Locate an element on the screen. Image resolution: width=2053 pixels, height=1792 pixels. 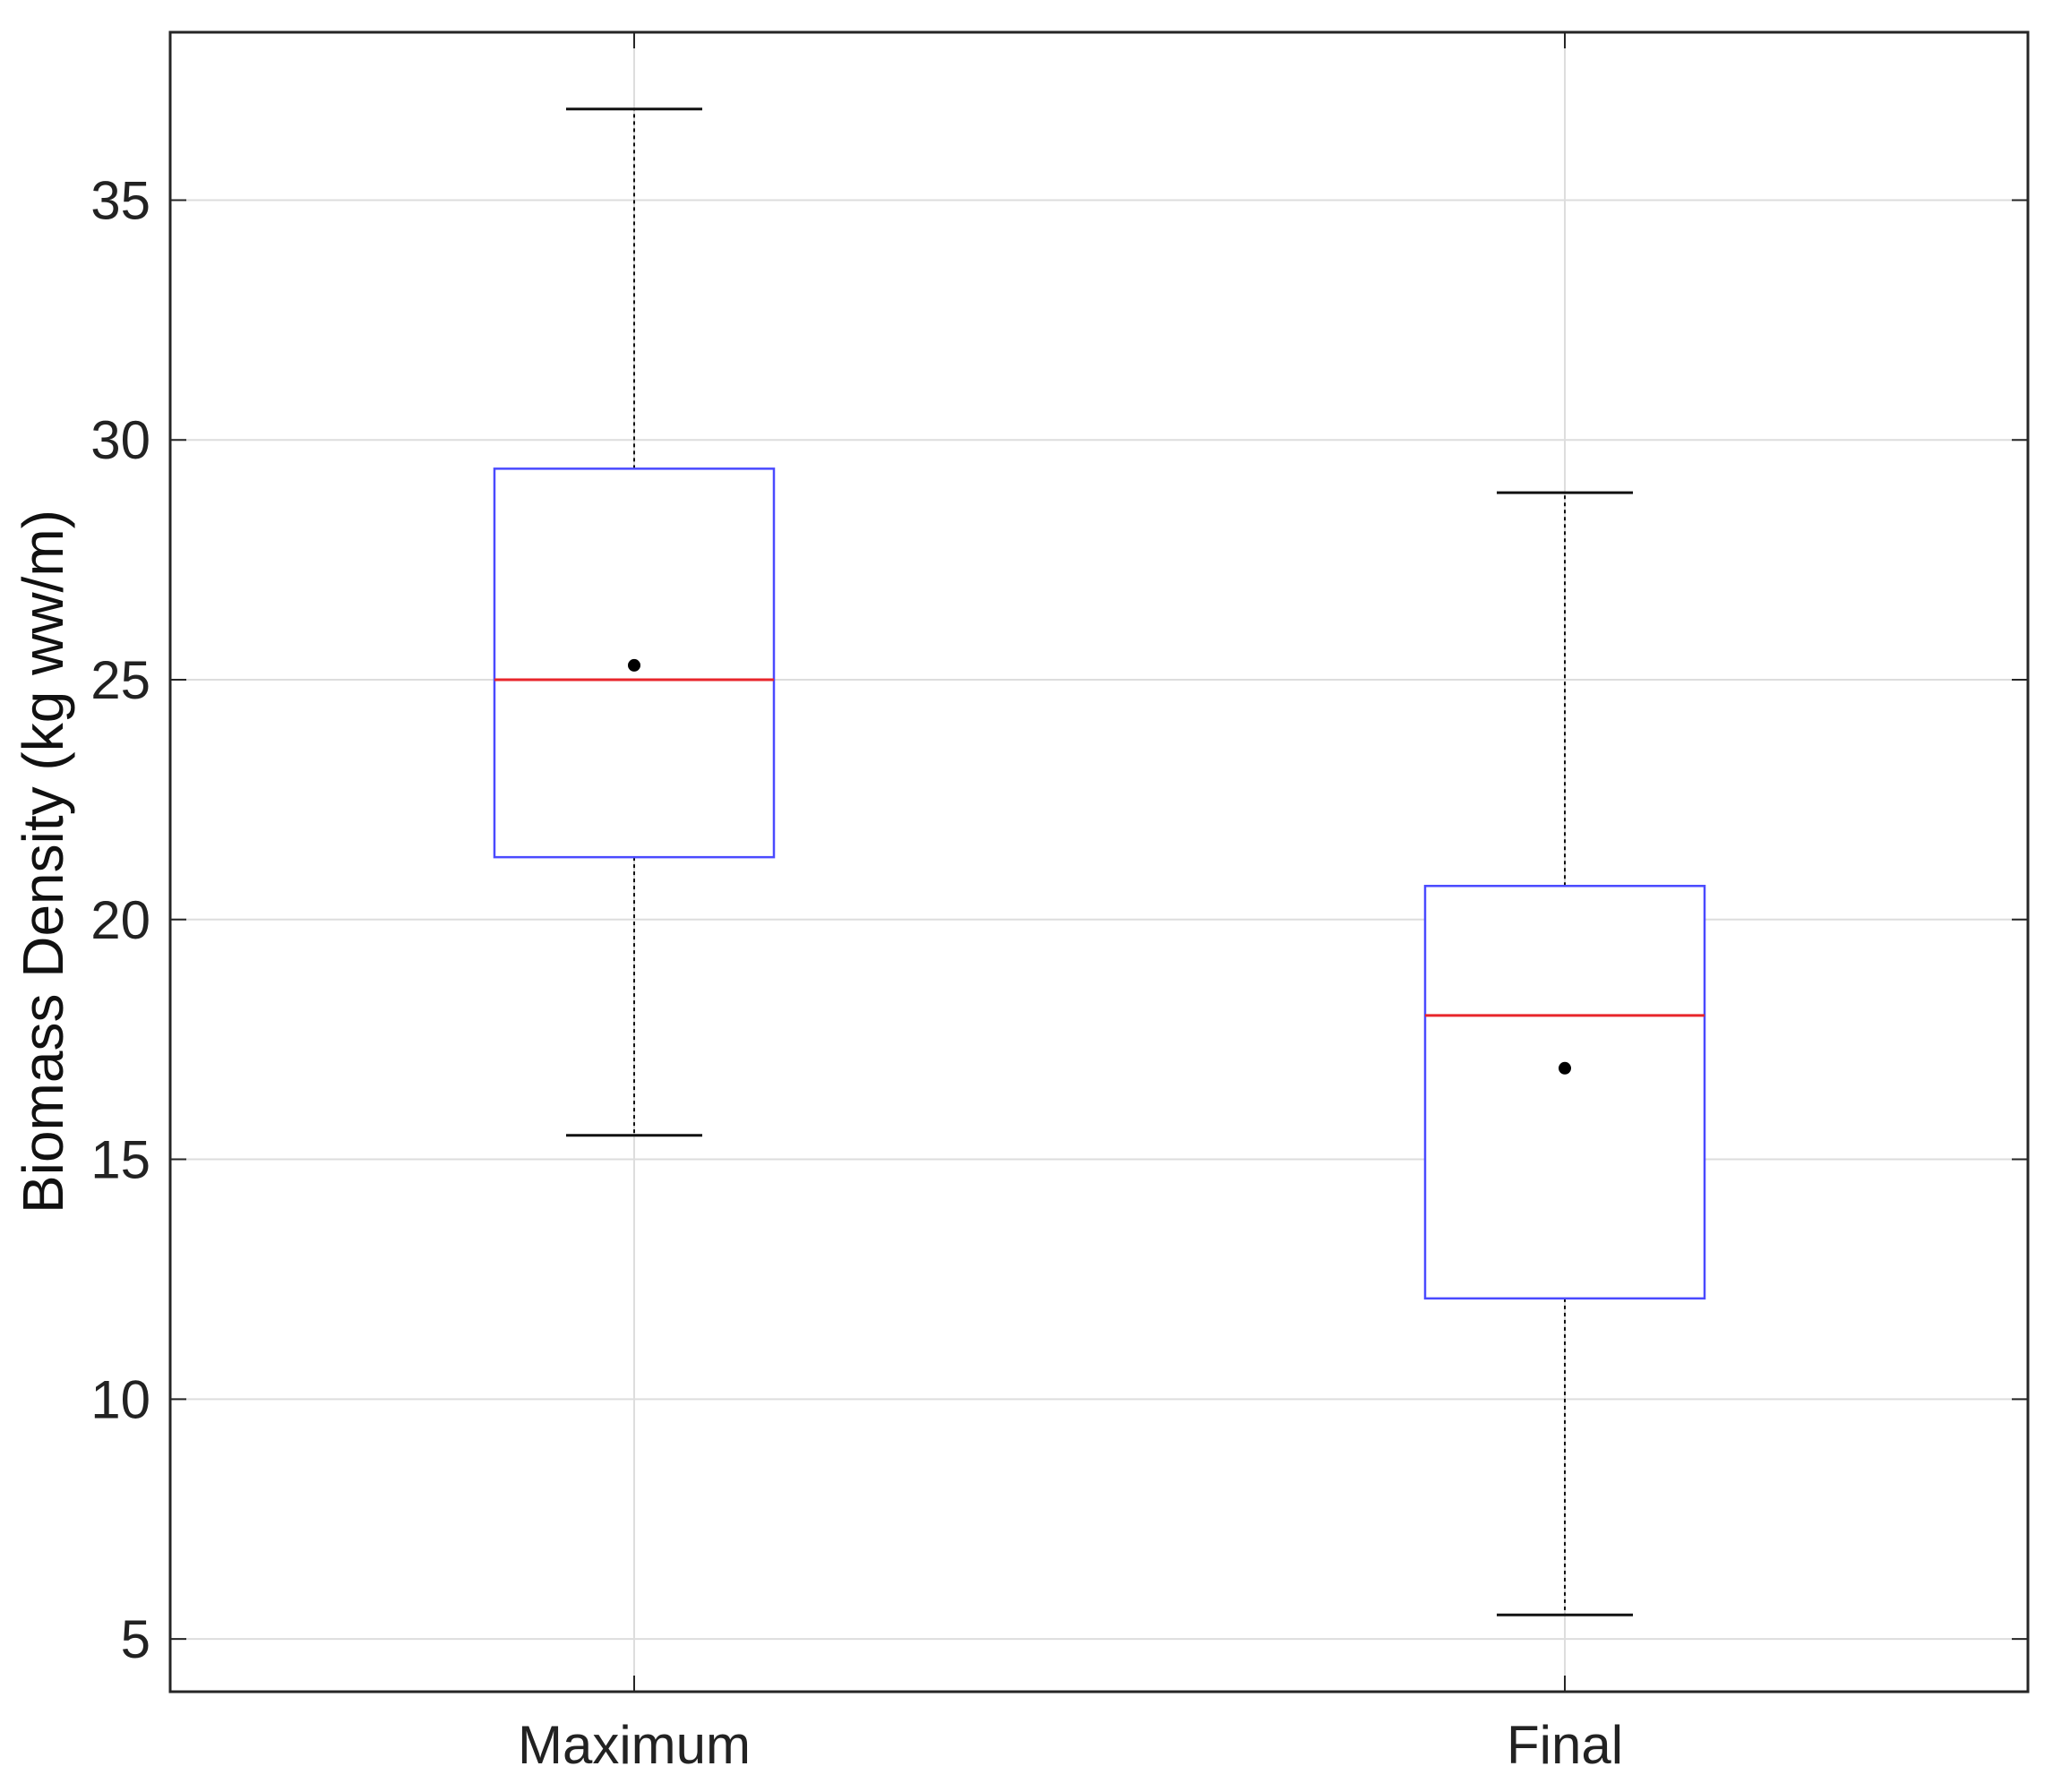
y-tick-label: 5 is located at coordinates (135, 1639).